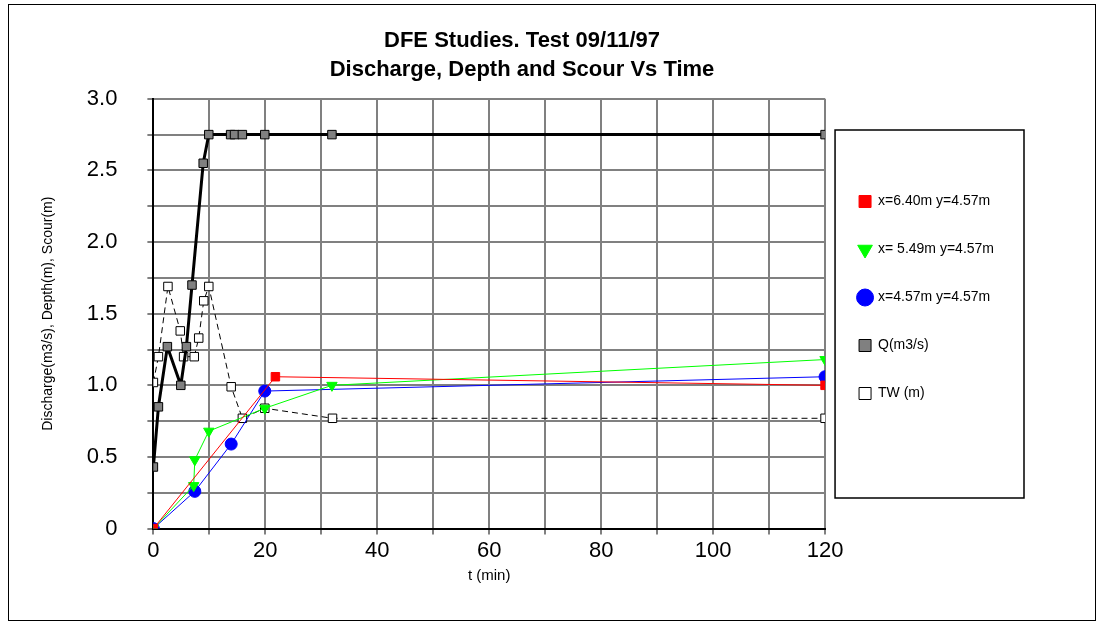  I want to click on legend-label: x=4.57m y=4.57m, so click(934, 296).